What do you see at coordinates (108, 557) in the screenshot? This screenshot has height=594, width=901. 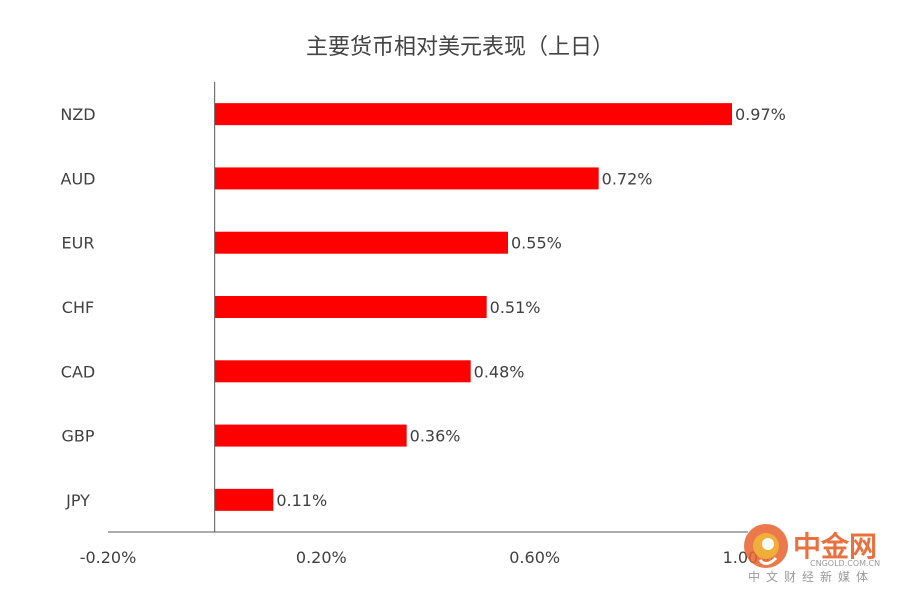 I see `x-tick-label: -0.20%` at bounding box center [108, 557].